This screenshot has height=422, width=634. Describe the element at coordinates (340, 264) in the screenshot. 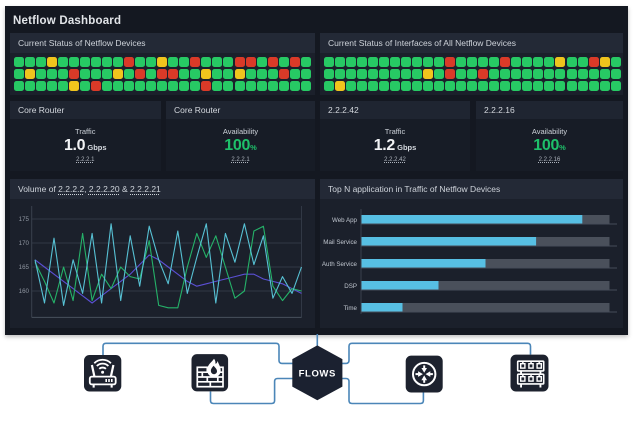

I see `svg-text: Auth Service` at that location.